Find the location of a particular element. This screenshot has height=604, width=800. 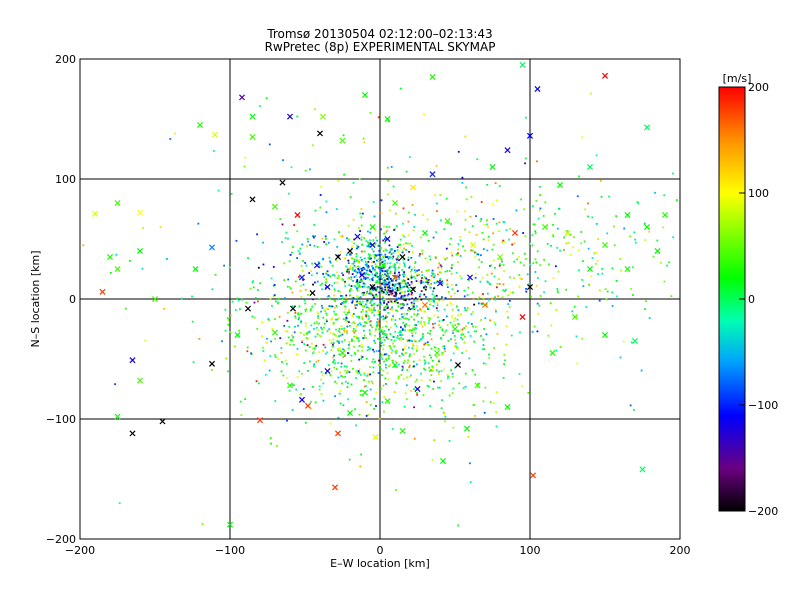

colorbar-tick-label: −200 is located at coordinates (763, 511).